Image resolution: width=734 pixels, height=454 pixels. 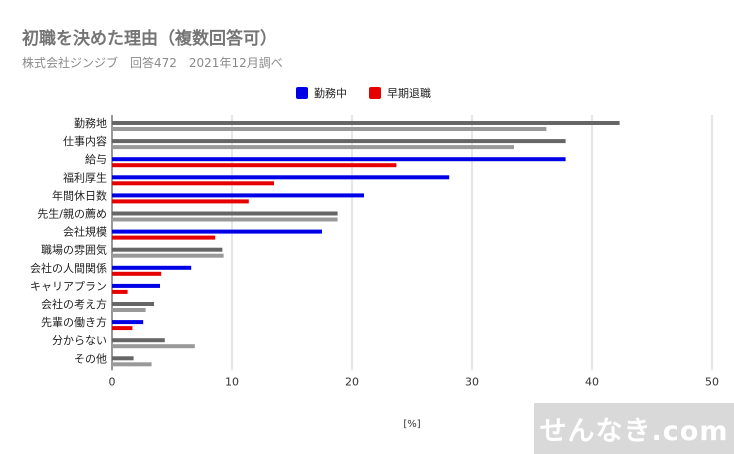 I want to click on category-label: キャリアプラン, so click(x=68, y=286).